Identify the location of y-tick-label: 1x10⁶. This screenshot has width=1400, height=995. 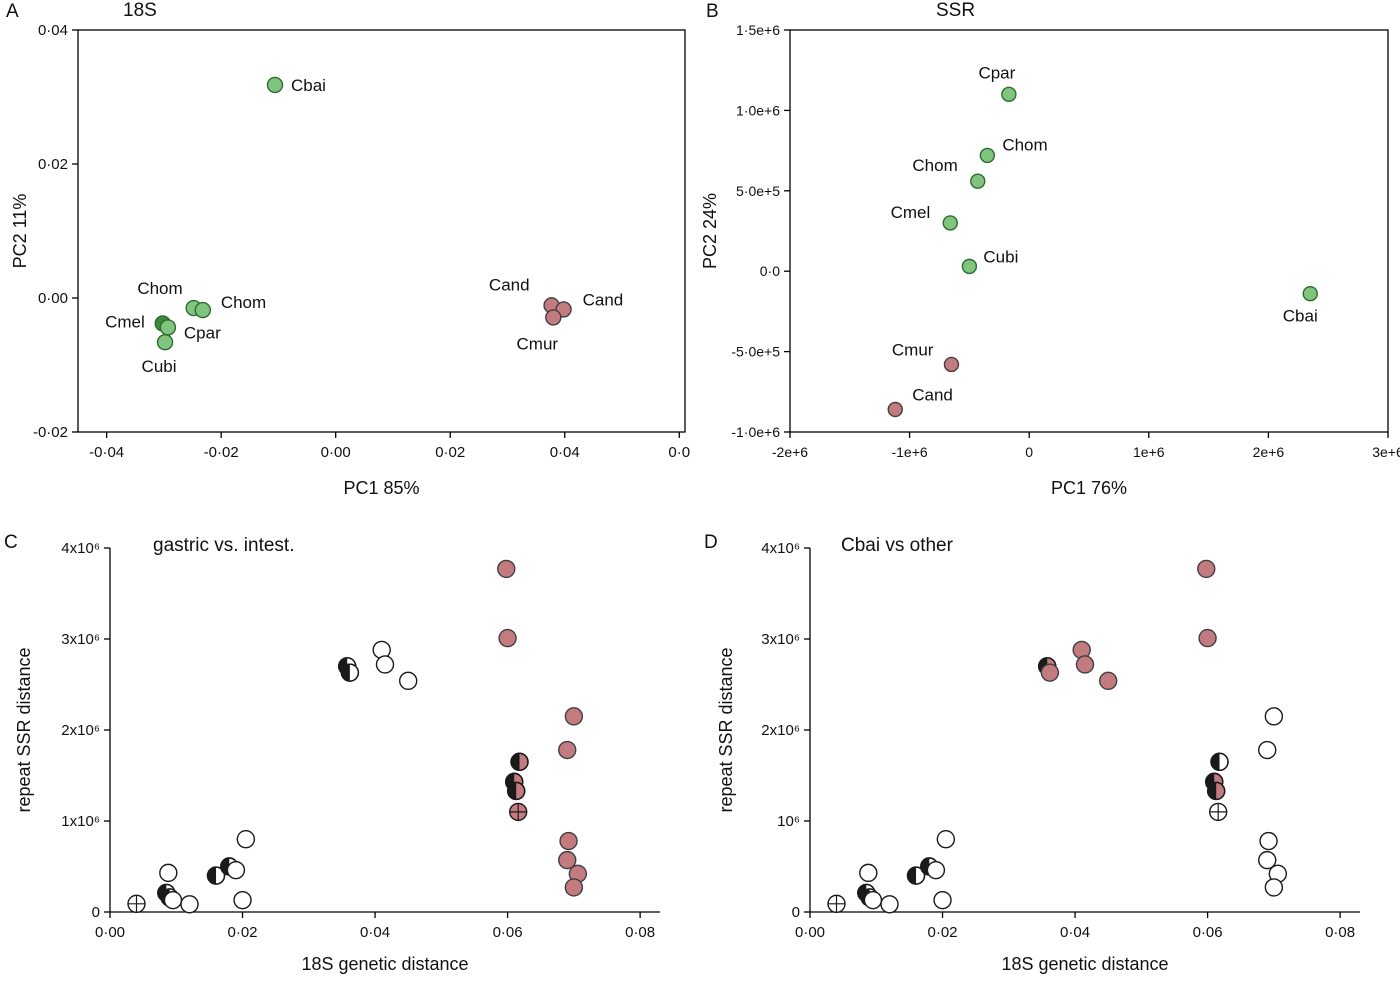
(80, 821).